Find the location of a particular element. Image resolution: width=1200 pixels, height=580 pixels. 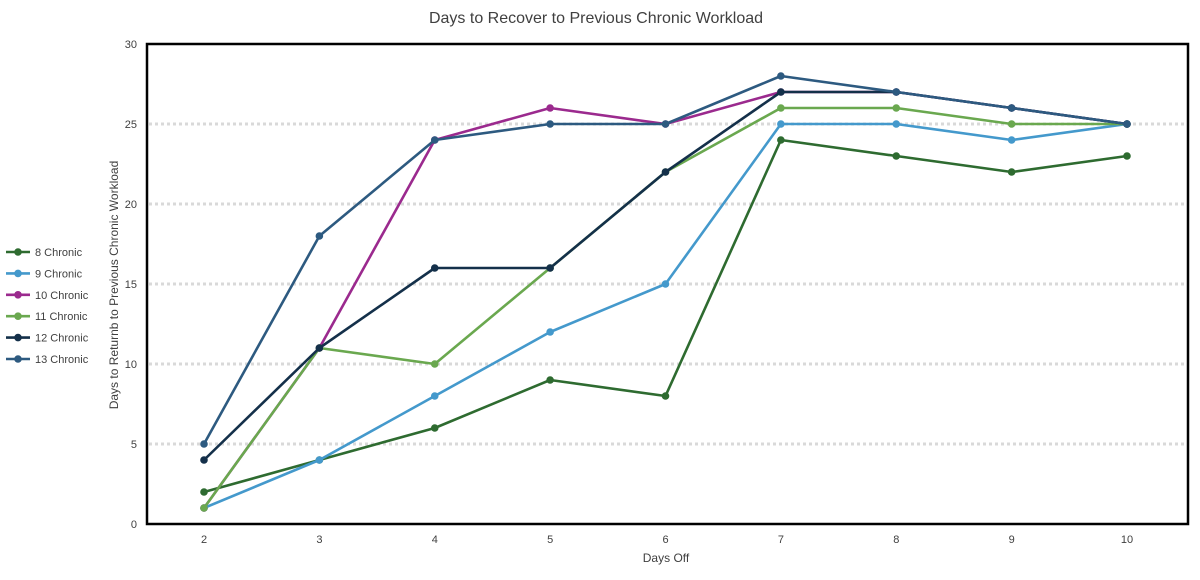

y-tick-label: 10 is located at coordinates (131, 365).